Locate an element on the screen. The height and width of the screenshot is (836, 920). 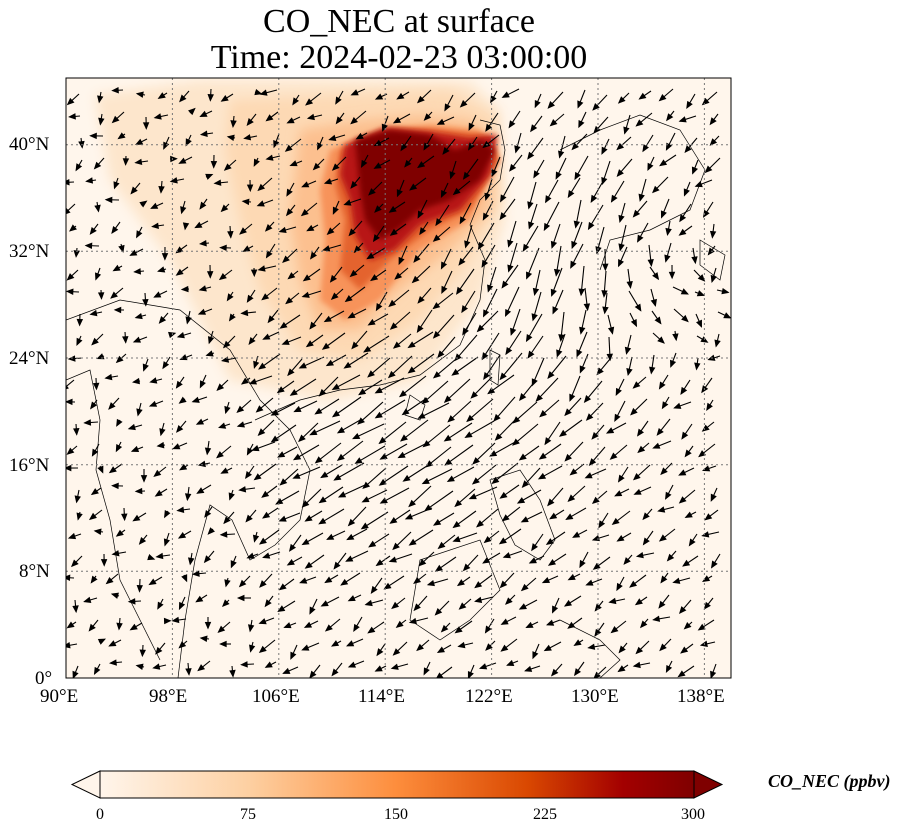
wind-arrow-shaft is located at coordinates (71, 208).